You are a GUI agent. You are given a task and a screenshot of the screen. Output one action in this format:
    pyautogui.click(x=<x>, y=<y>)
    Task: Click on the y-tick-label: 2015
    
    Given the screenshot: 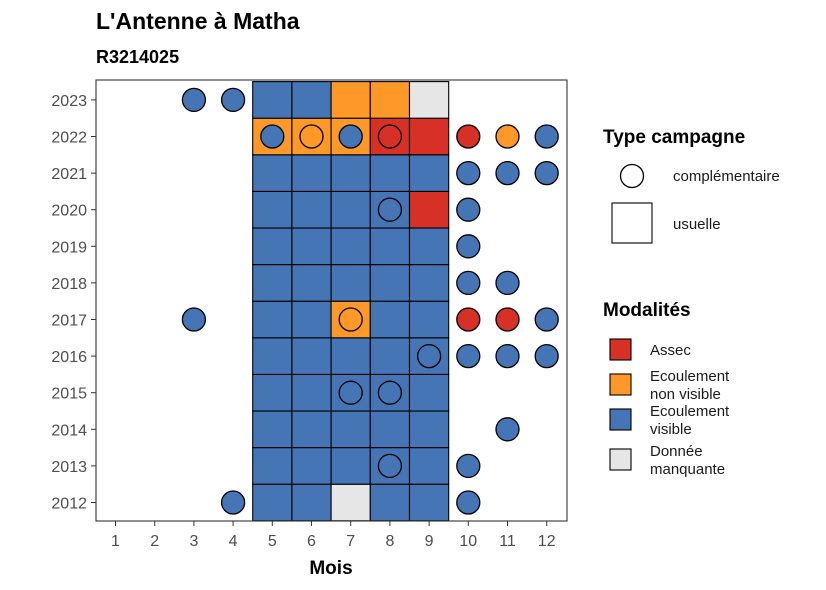 What is the action you would take?
    pyautogui.click(x=69, y=394)
    